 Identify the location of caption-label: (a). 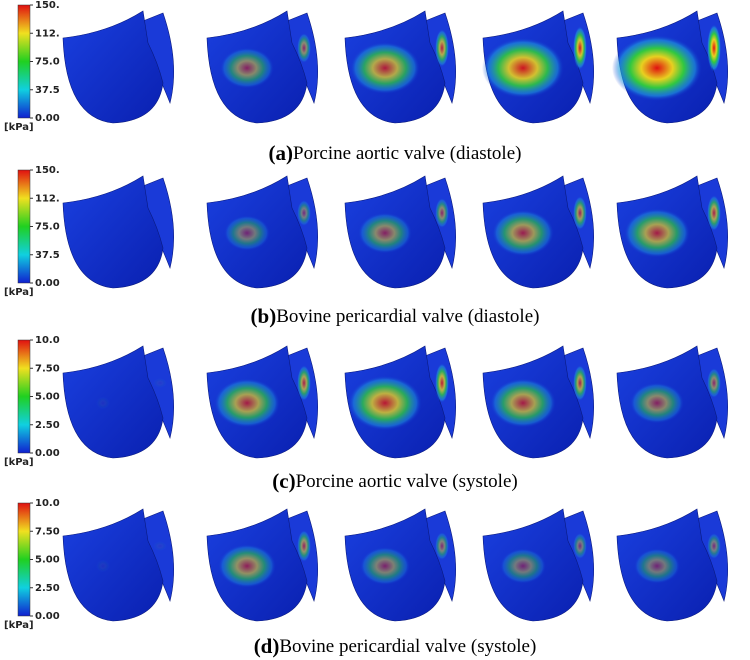
(281, 153).